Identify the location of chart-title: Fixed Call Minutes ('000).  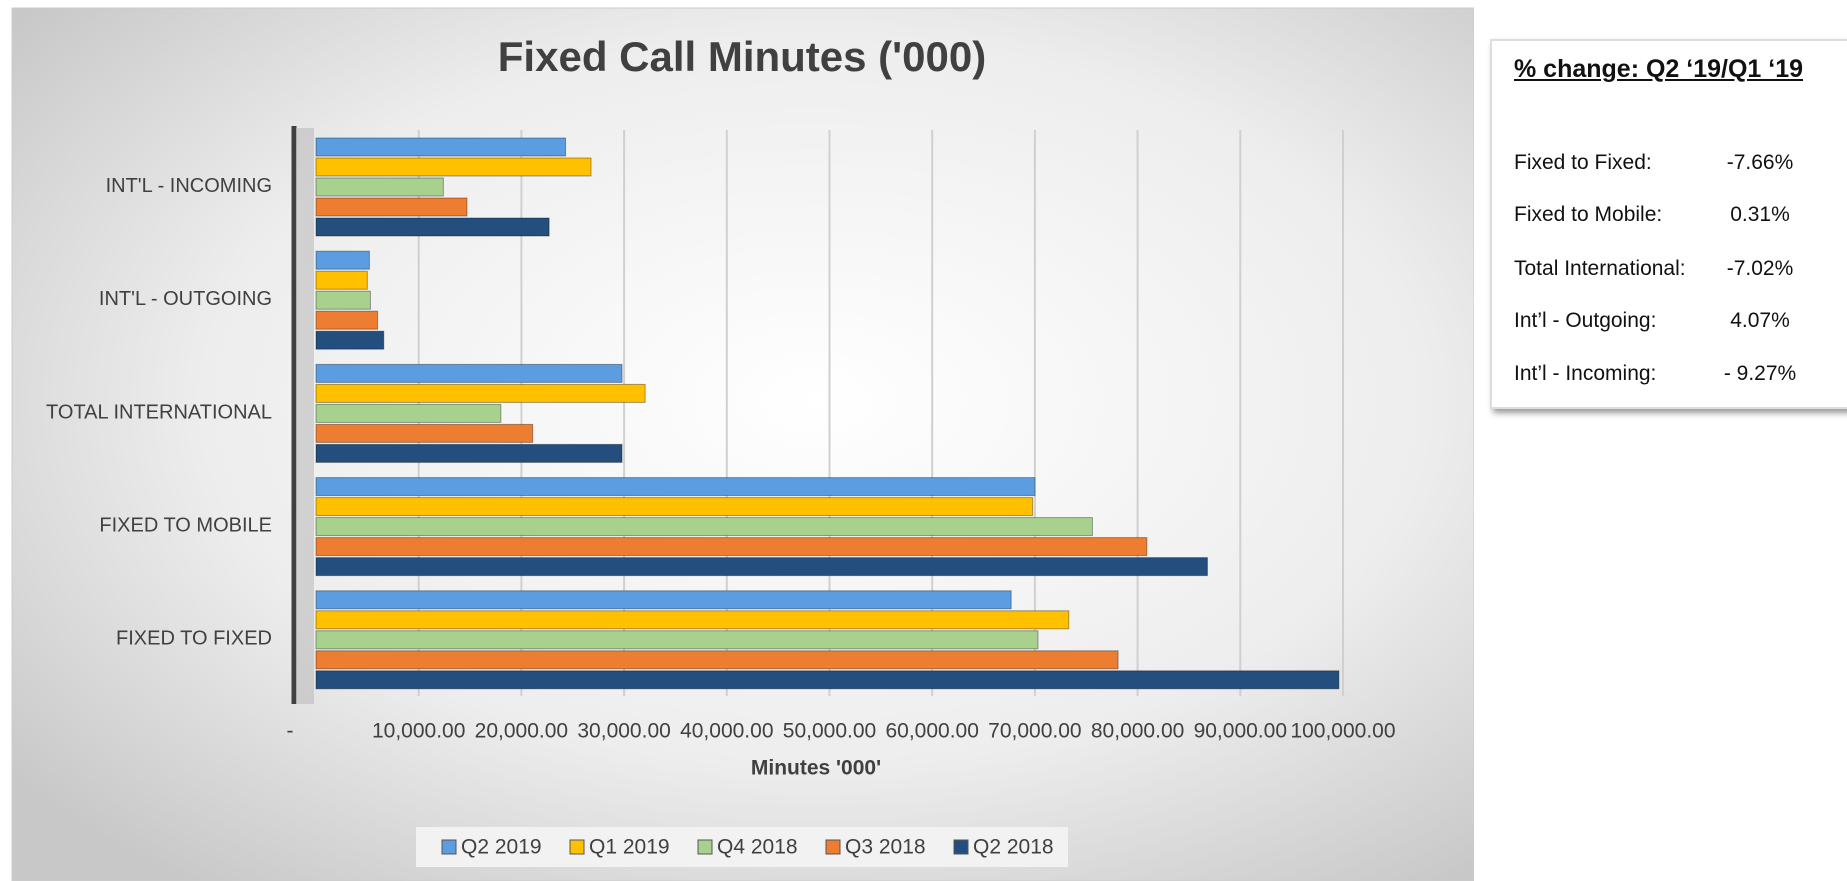
(742, 56).